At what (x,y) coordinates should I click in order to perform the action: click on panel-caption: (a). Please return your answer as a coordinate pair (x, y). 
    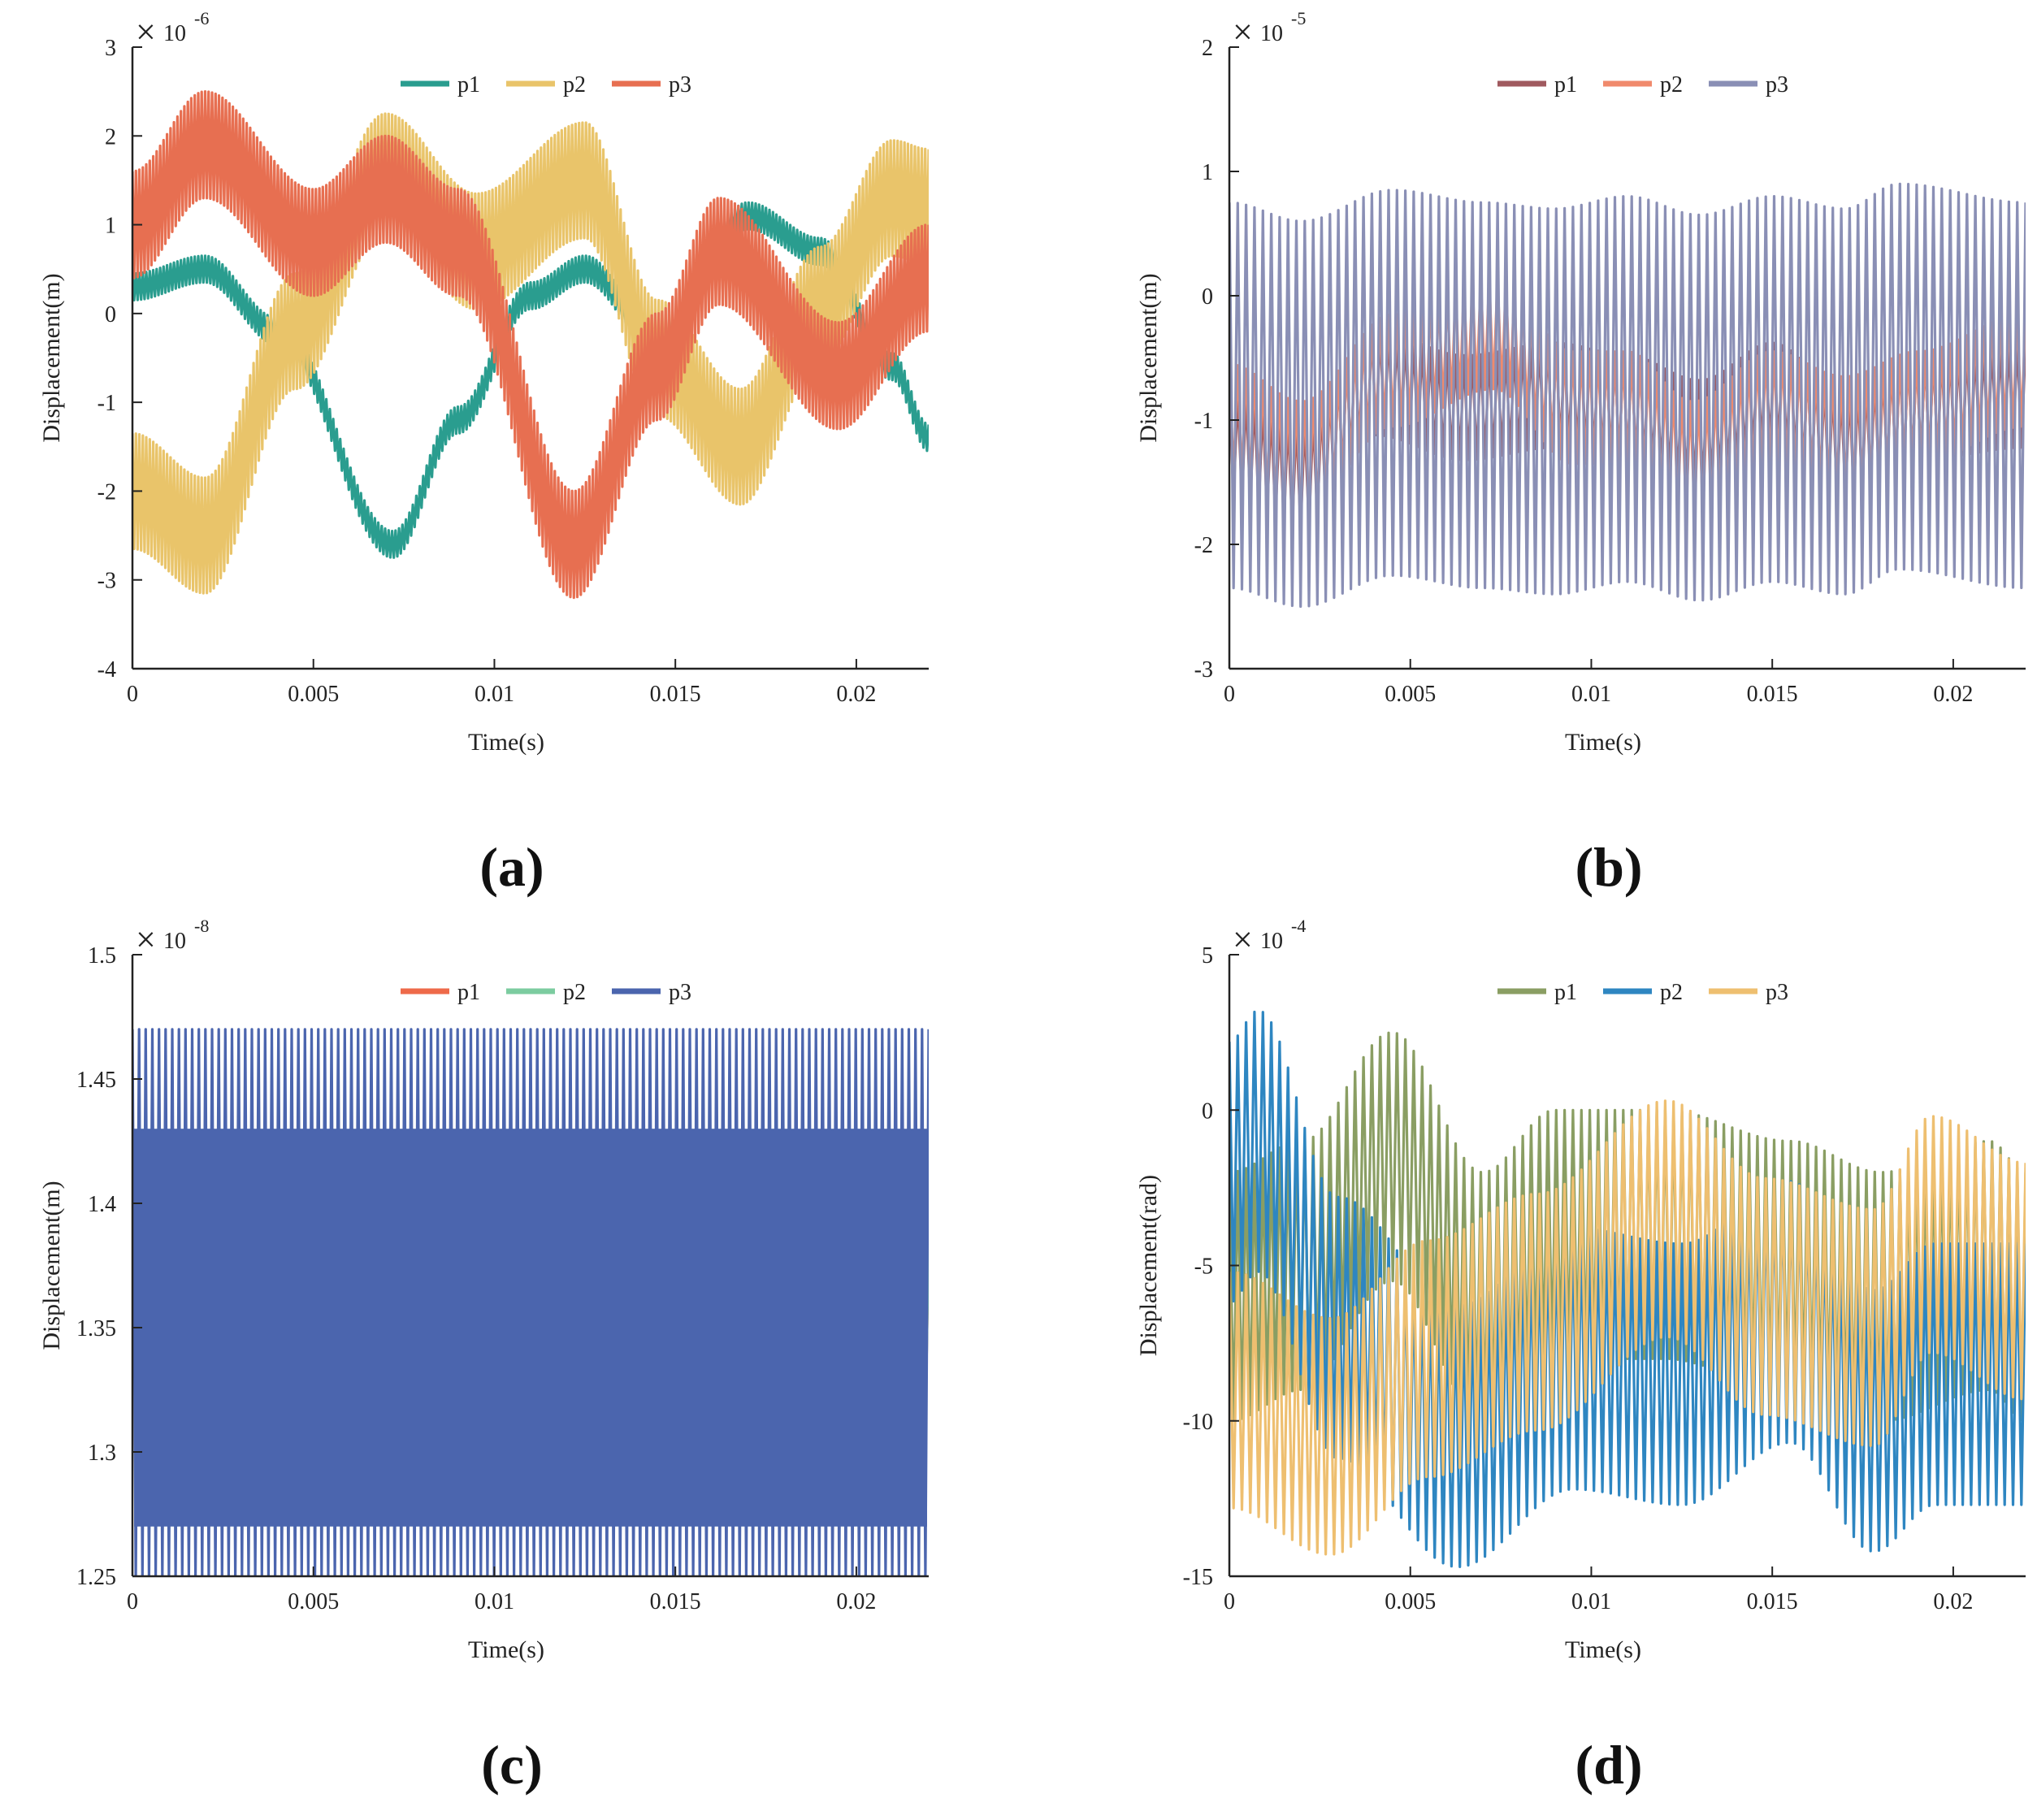
    Looking at the image, I should click on (511, 867).